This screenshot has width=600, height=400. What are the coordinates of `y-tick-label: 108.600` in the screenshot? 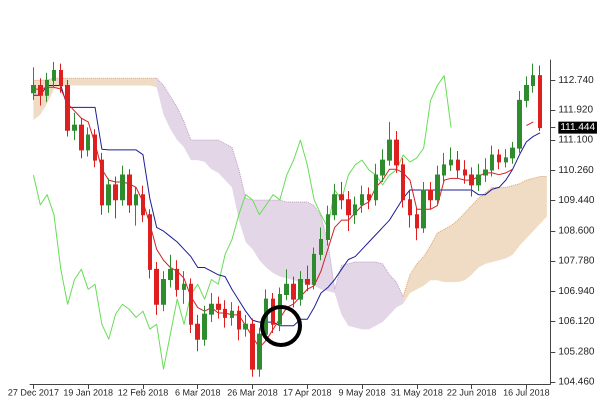 It's located at (576, 231).